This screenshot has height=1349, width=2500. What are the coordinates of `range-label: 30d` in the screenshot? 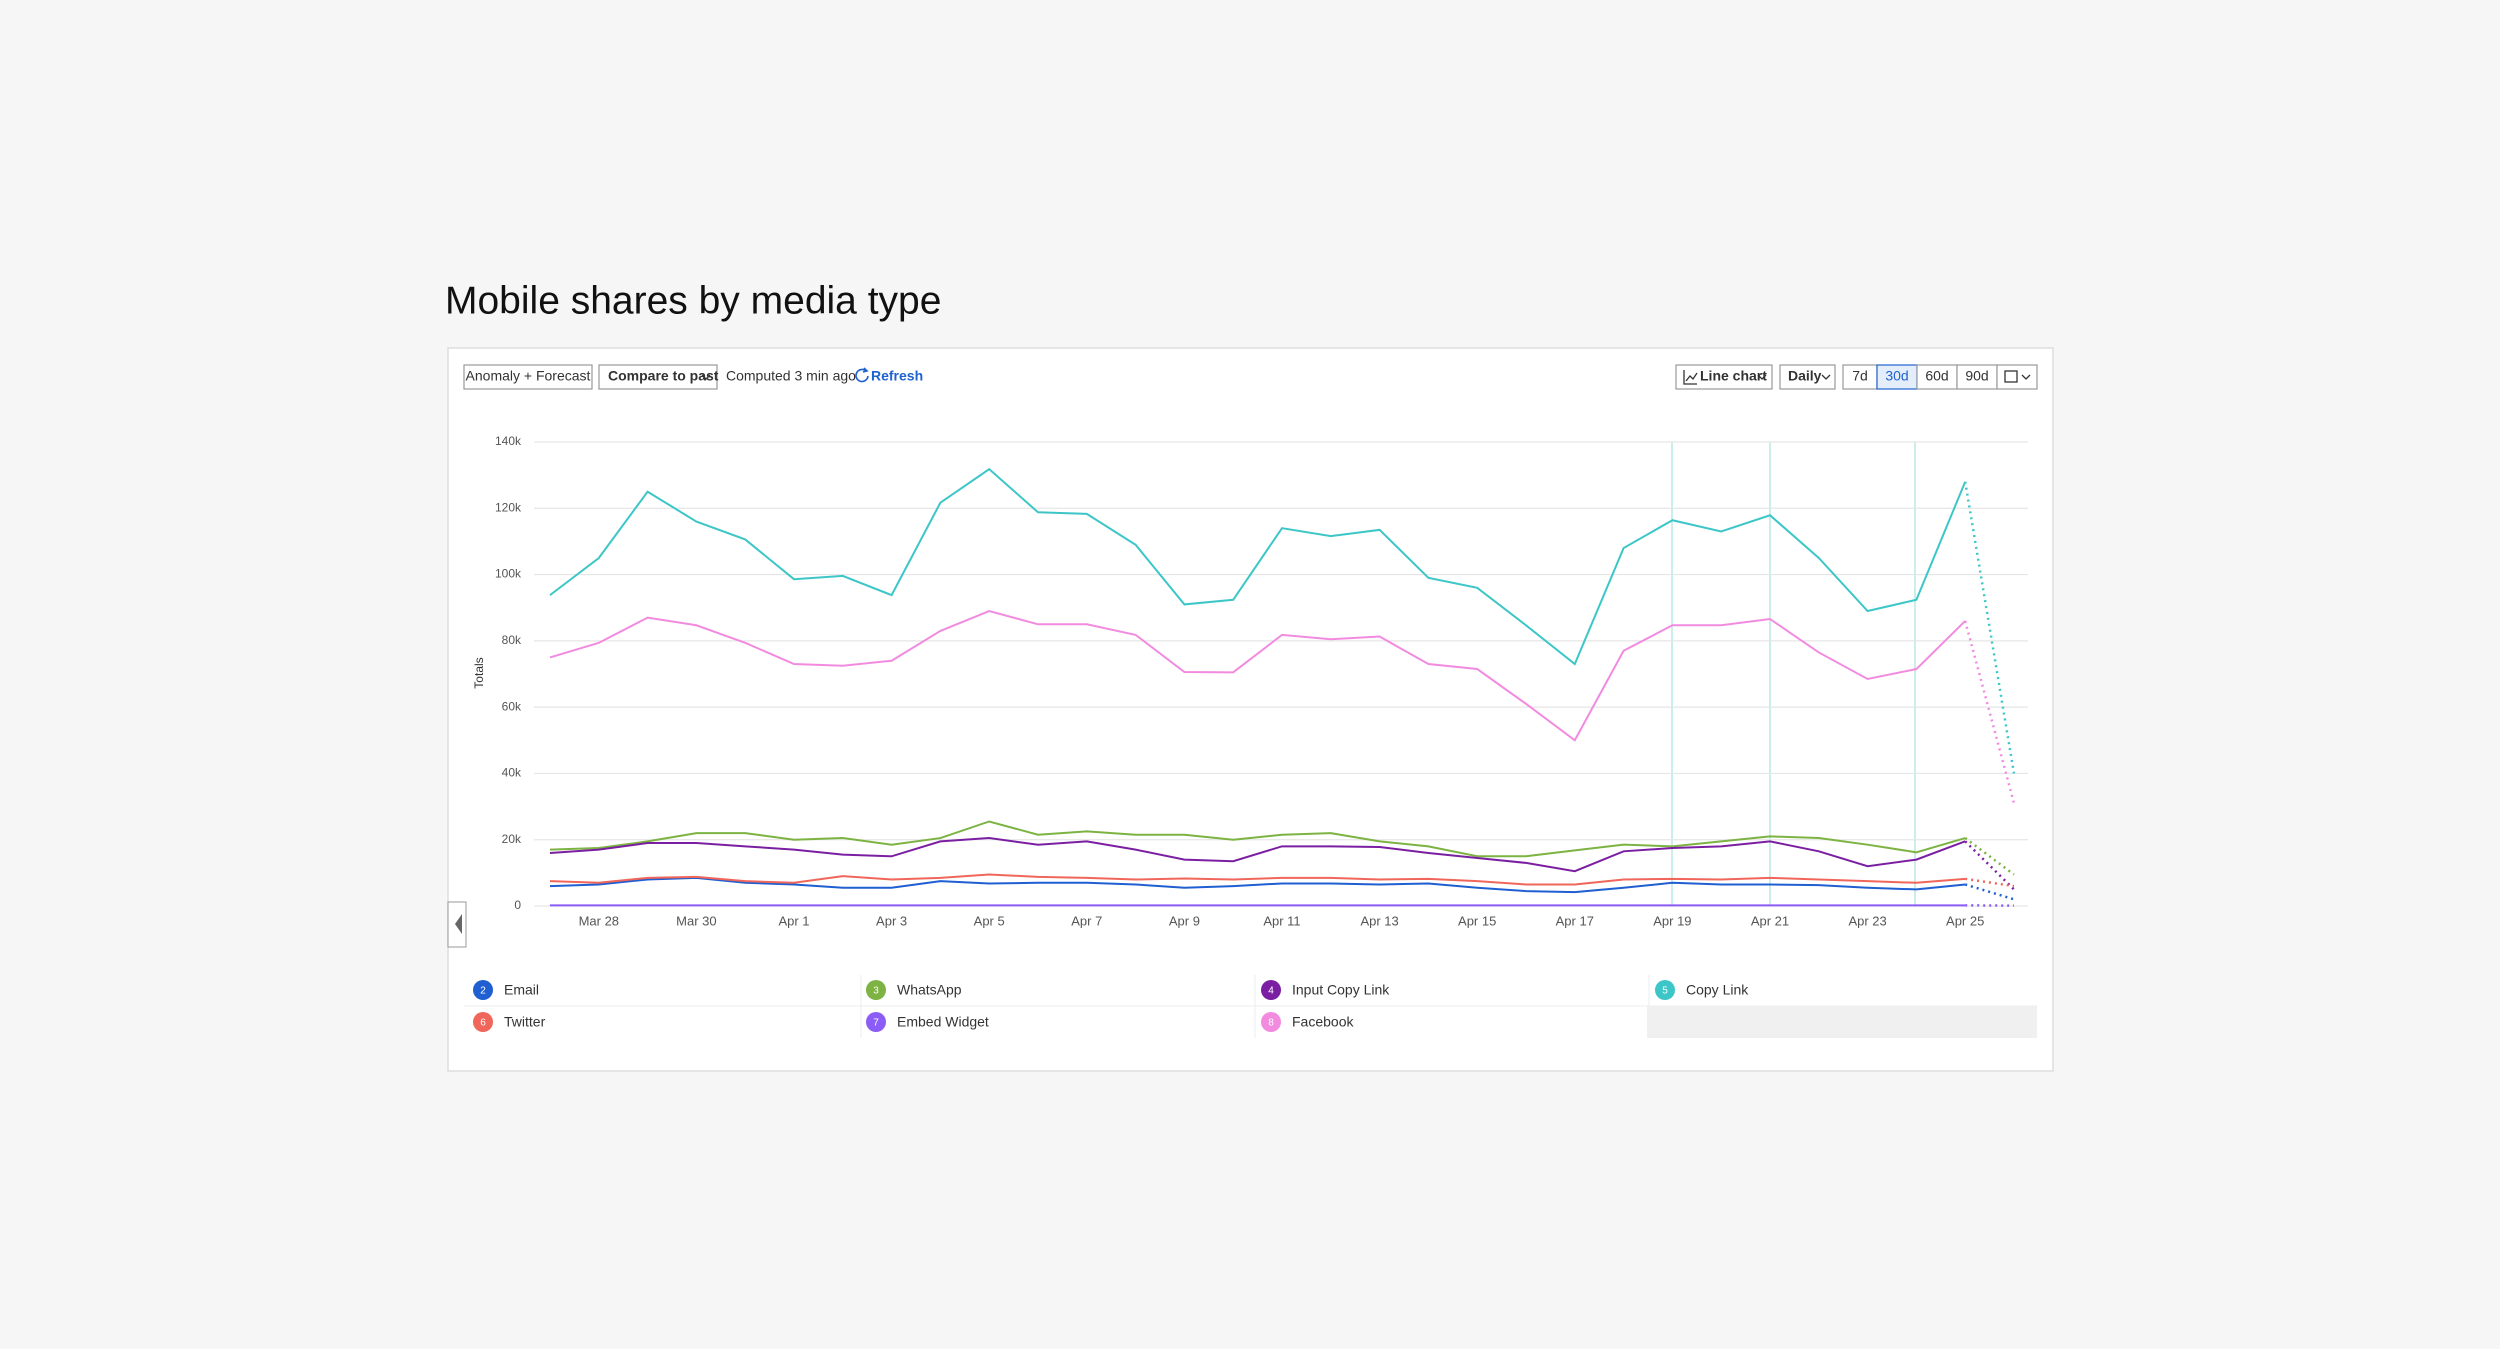 It's located at (1896, 376).